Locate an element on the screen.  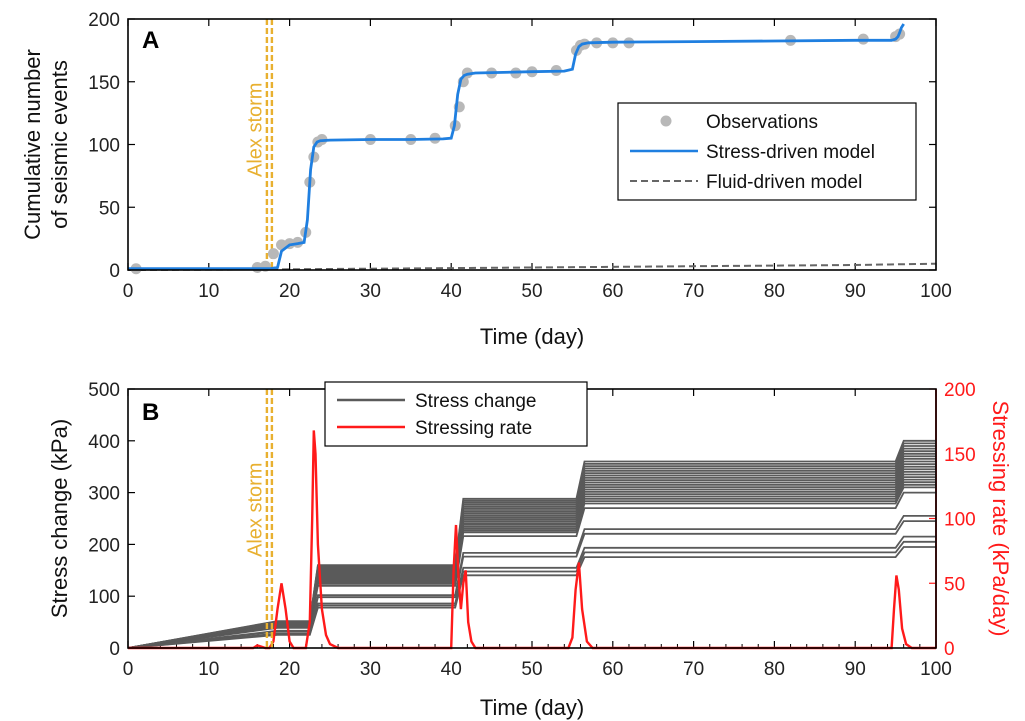
panel-b-legend-box is located at coordinates (456, 414).